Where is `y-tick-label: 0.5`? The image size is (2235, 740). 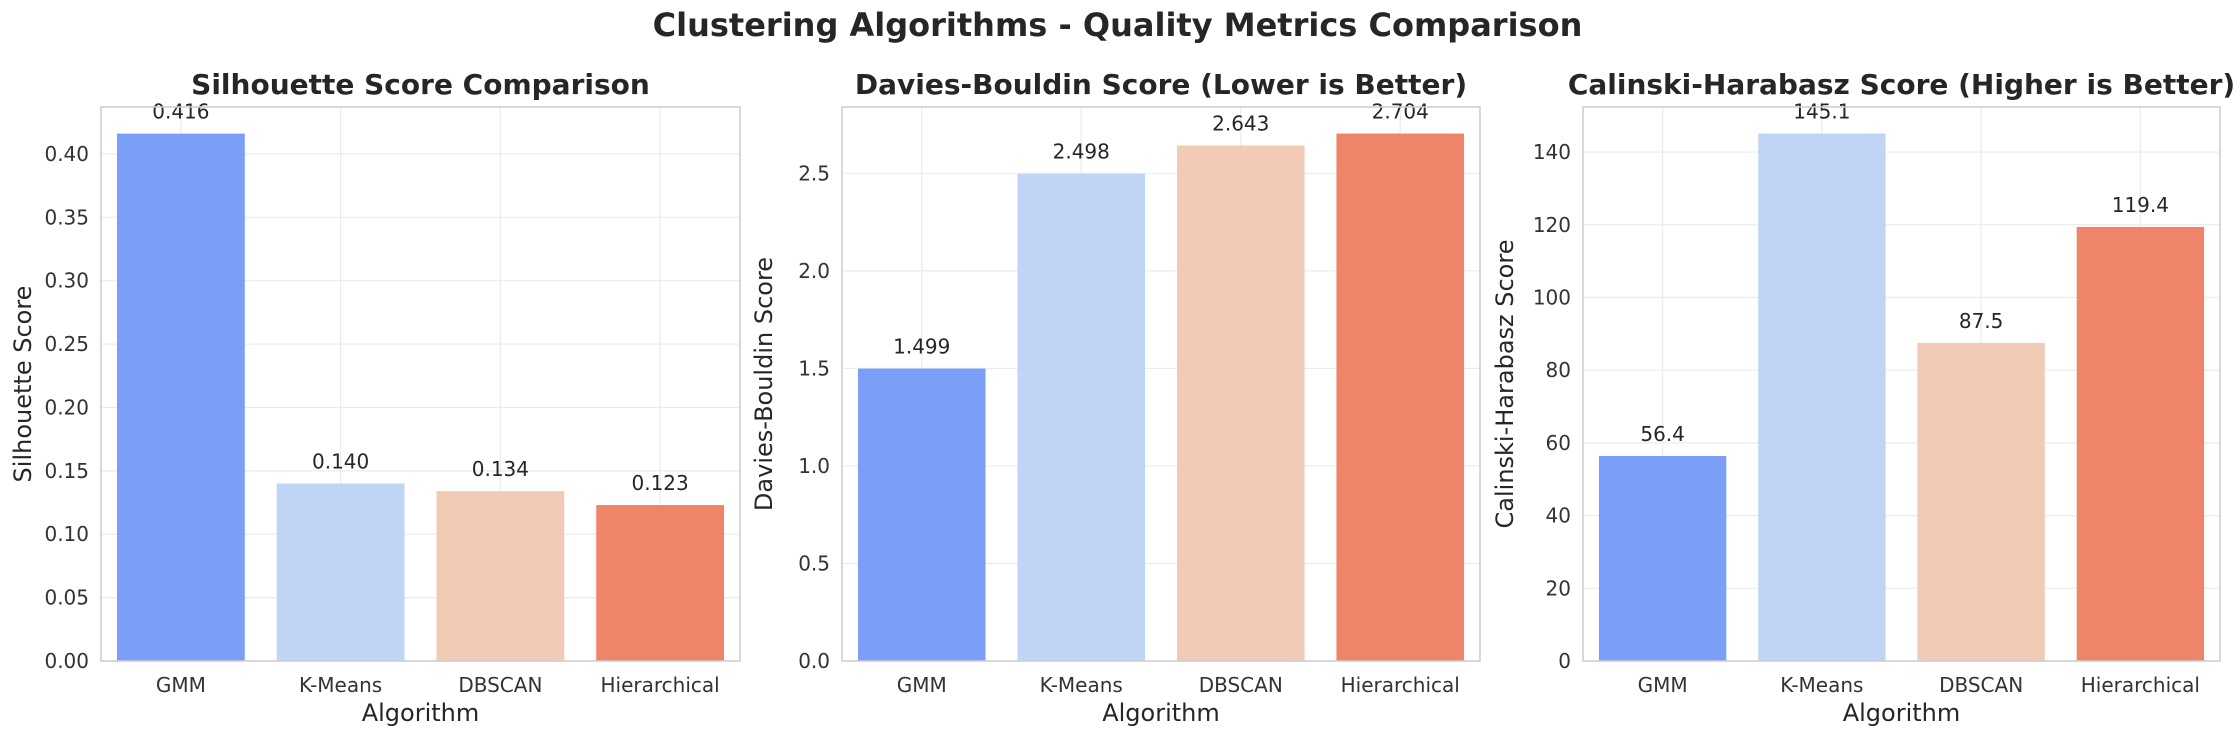
y-tick-label: 0.5 is located at coordinates (814, 563).